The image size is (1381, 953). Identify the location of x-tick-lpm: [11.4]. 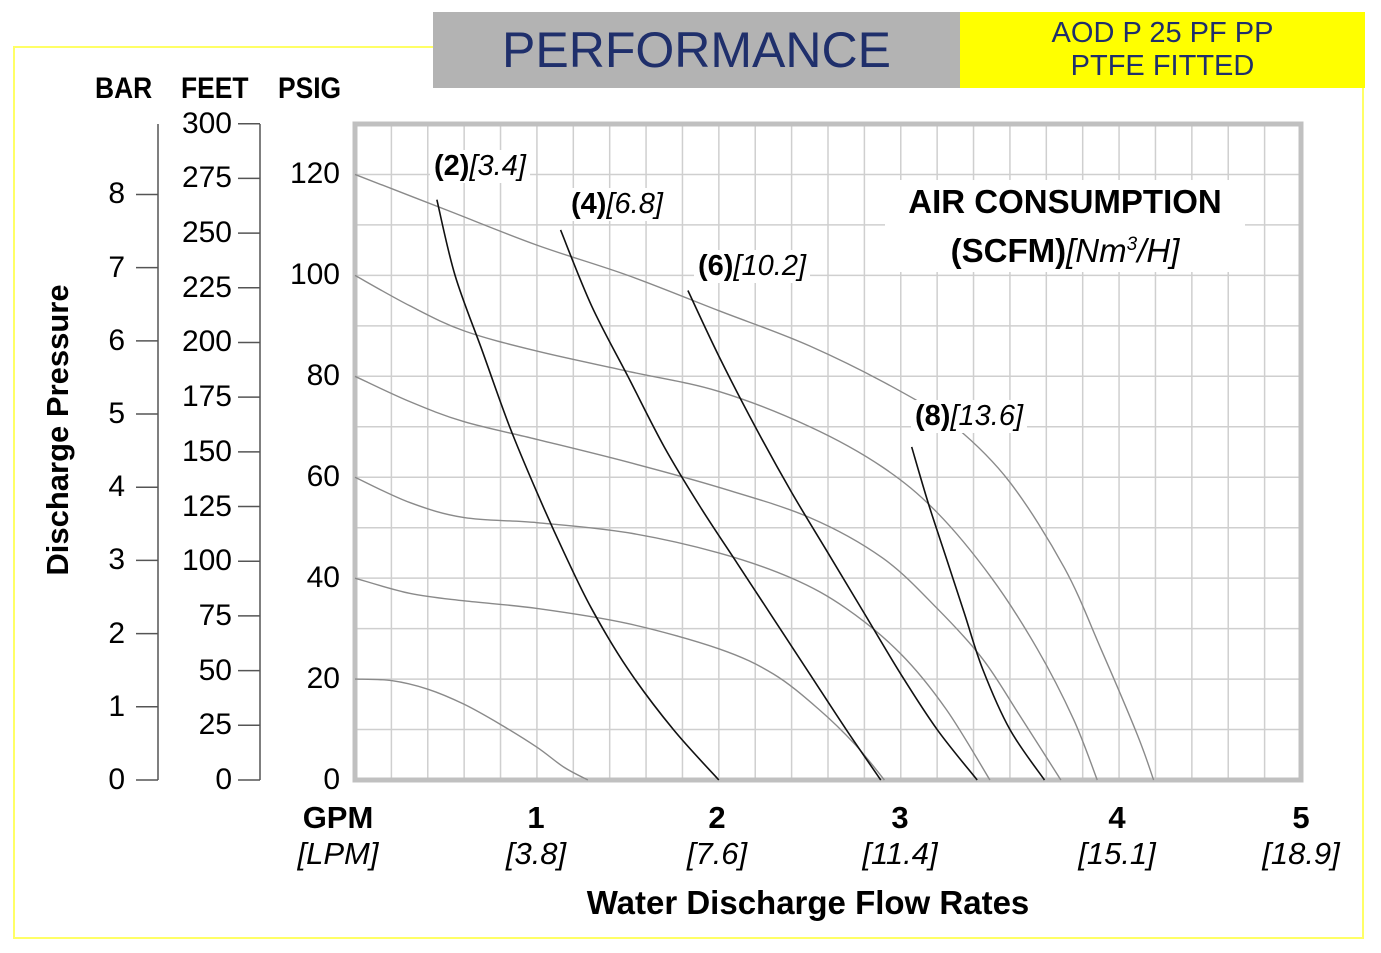
(900, 853).